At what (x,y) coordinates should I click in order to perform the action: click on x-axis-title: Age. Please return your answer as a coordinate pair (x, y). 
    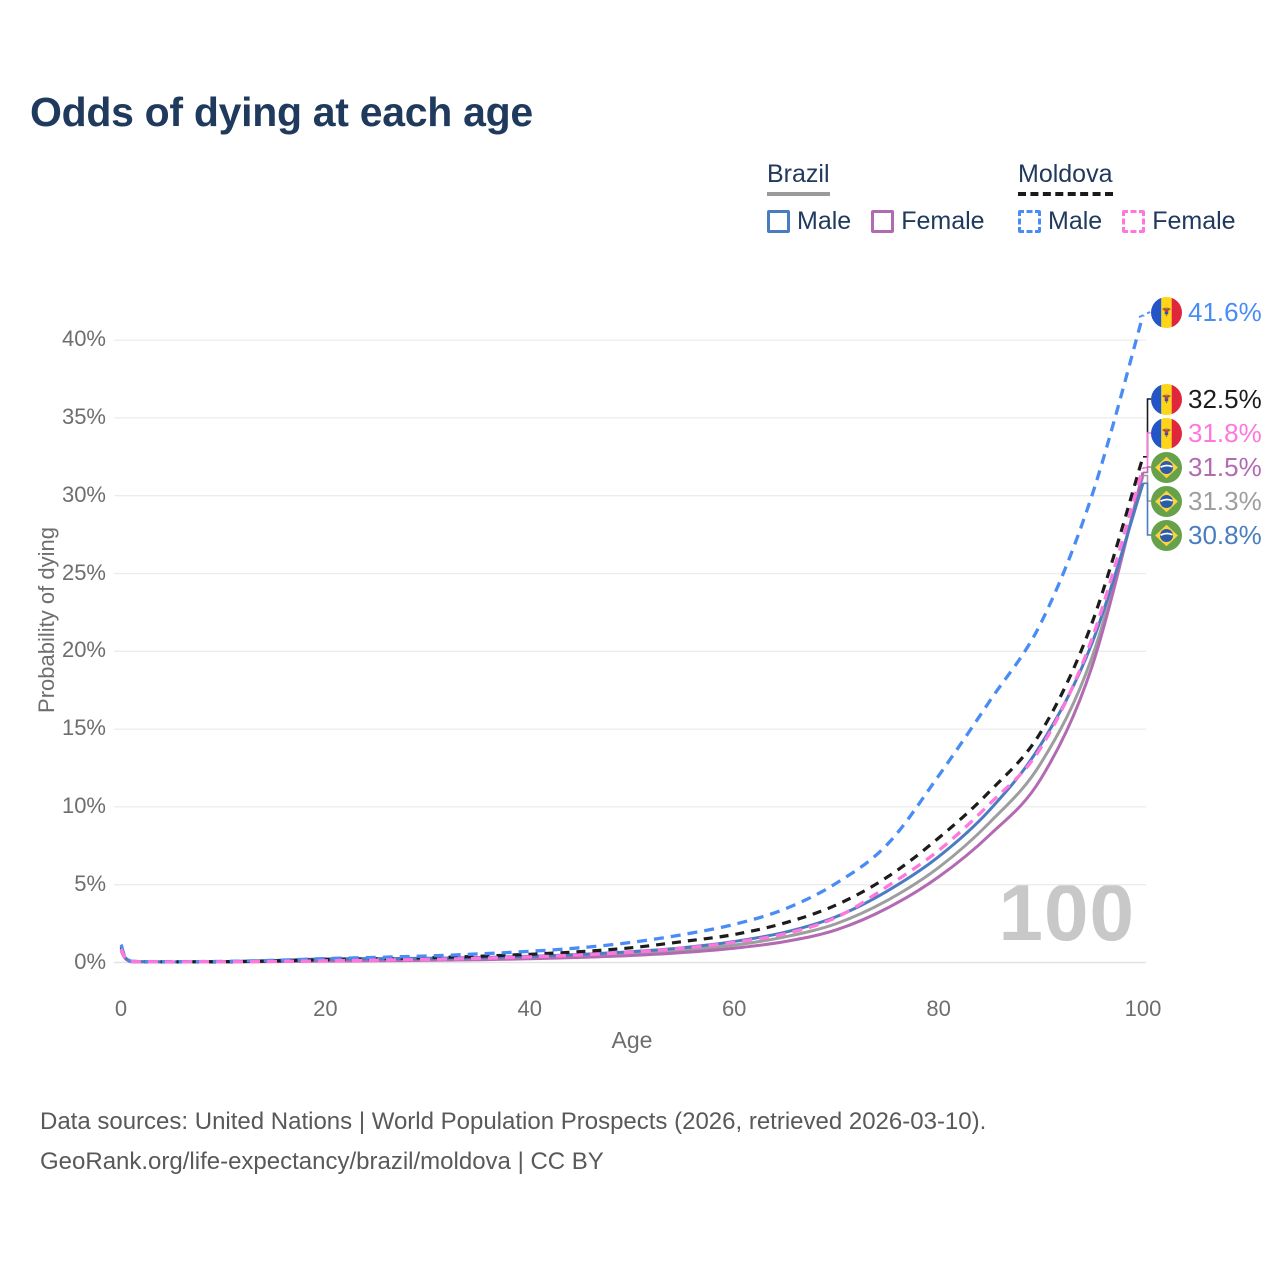
    Looking at the image, I should click on (632, 1040).